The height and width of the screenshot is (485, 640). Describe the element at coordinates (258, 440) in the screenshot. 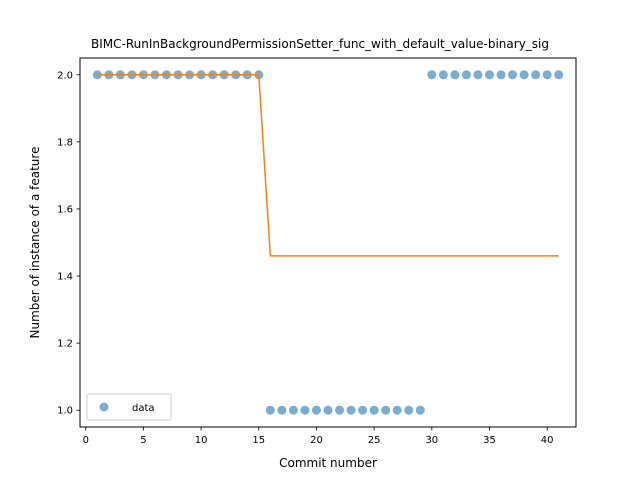

I see `x-tick-label: 15` at that location.